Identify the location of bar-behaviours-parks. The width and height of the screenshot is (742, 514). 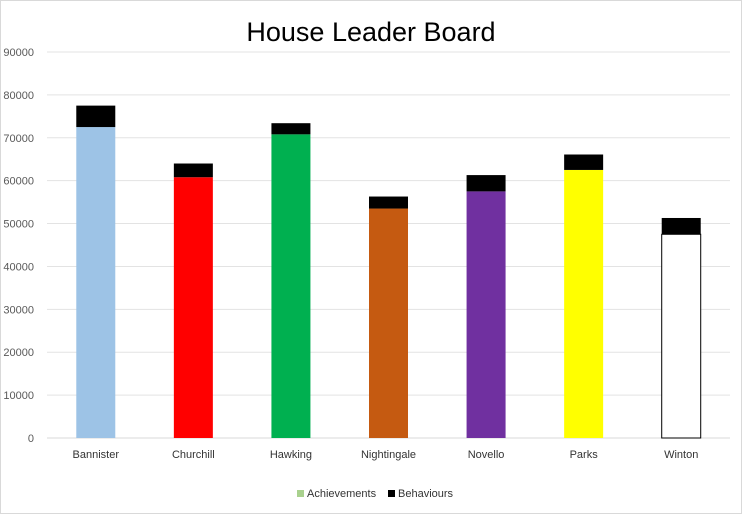
(584, 162).